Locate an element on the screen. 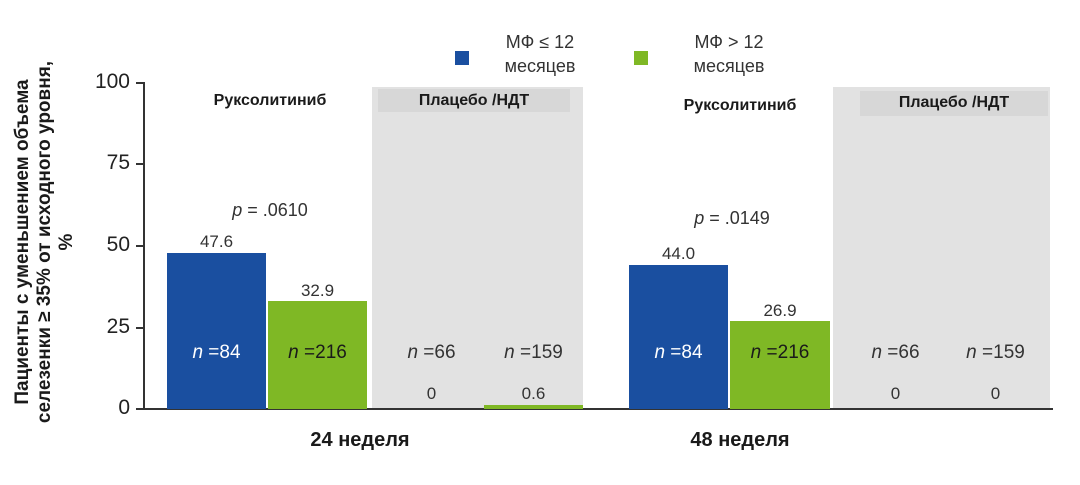 The image size is (1080, 485). p-value-week48: p = .0149 is located at coordinates (732, 218).